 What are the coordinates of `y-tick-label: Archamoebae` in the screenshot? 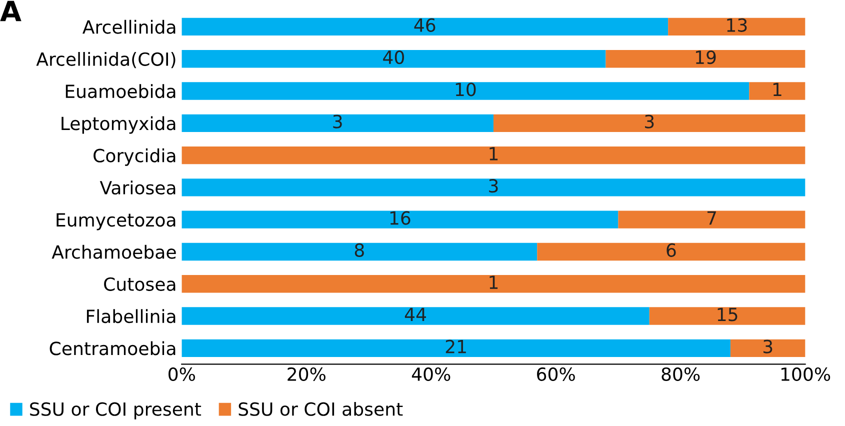 It's located at (114, 251).